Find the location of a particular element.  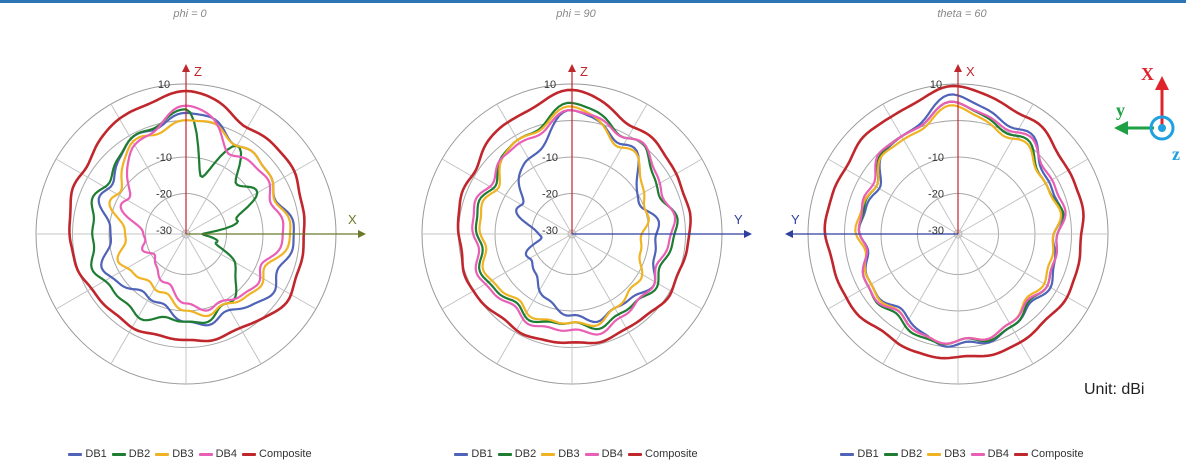

vertical-axis-label: X is located at coordinates (970, 71).